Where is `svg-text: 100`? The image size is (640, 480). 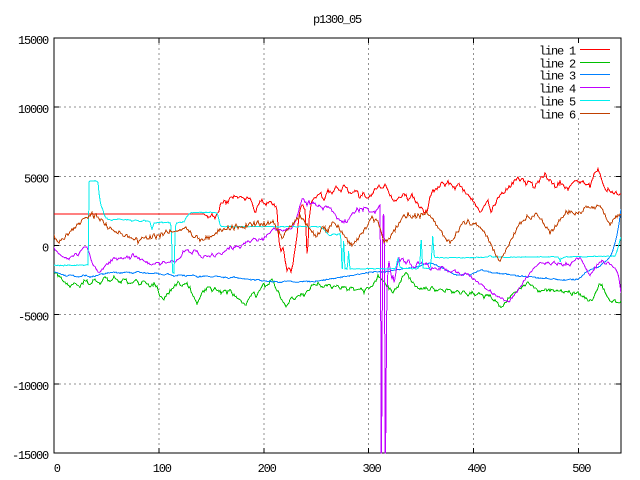 svg-text: 100 is located at coordinates (162, 469).